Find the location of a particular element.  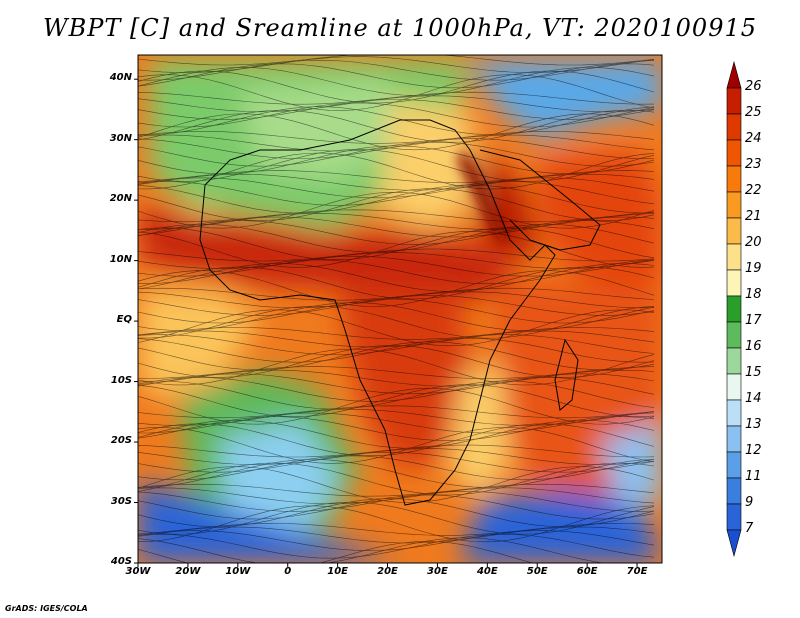

colorbar-label: 23 is located at coordinates (753, 164).